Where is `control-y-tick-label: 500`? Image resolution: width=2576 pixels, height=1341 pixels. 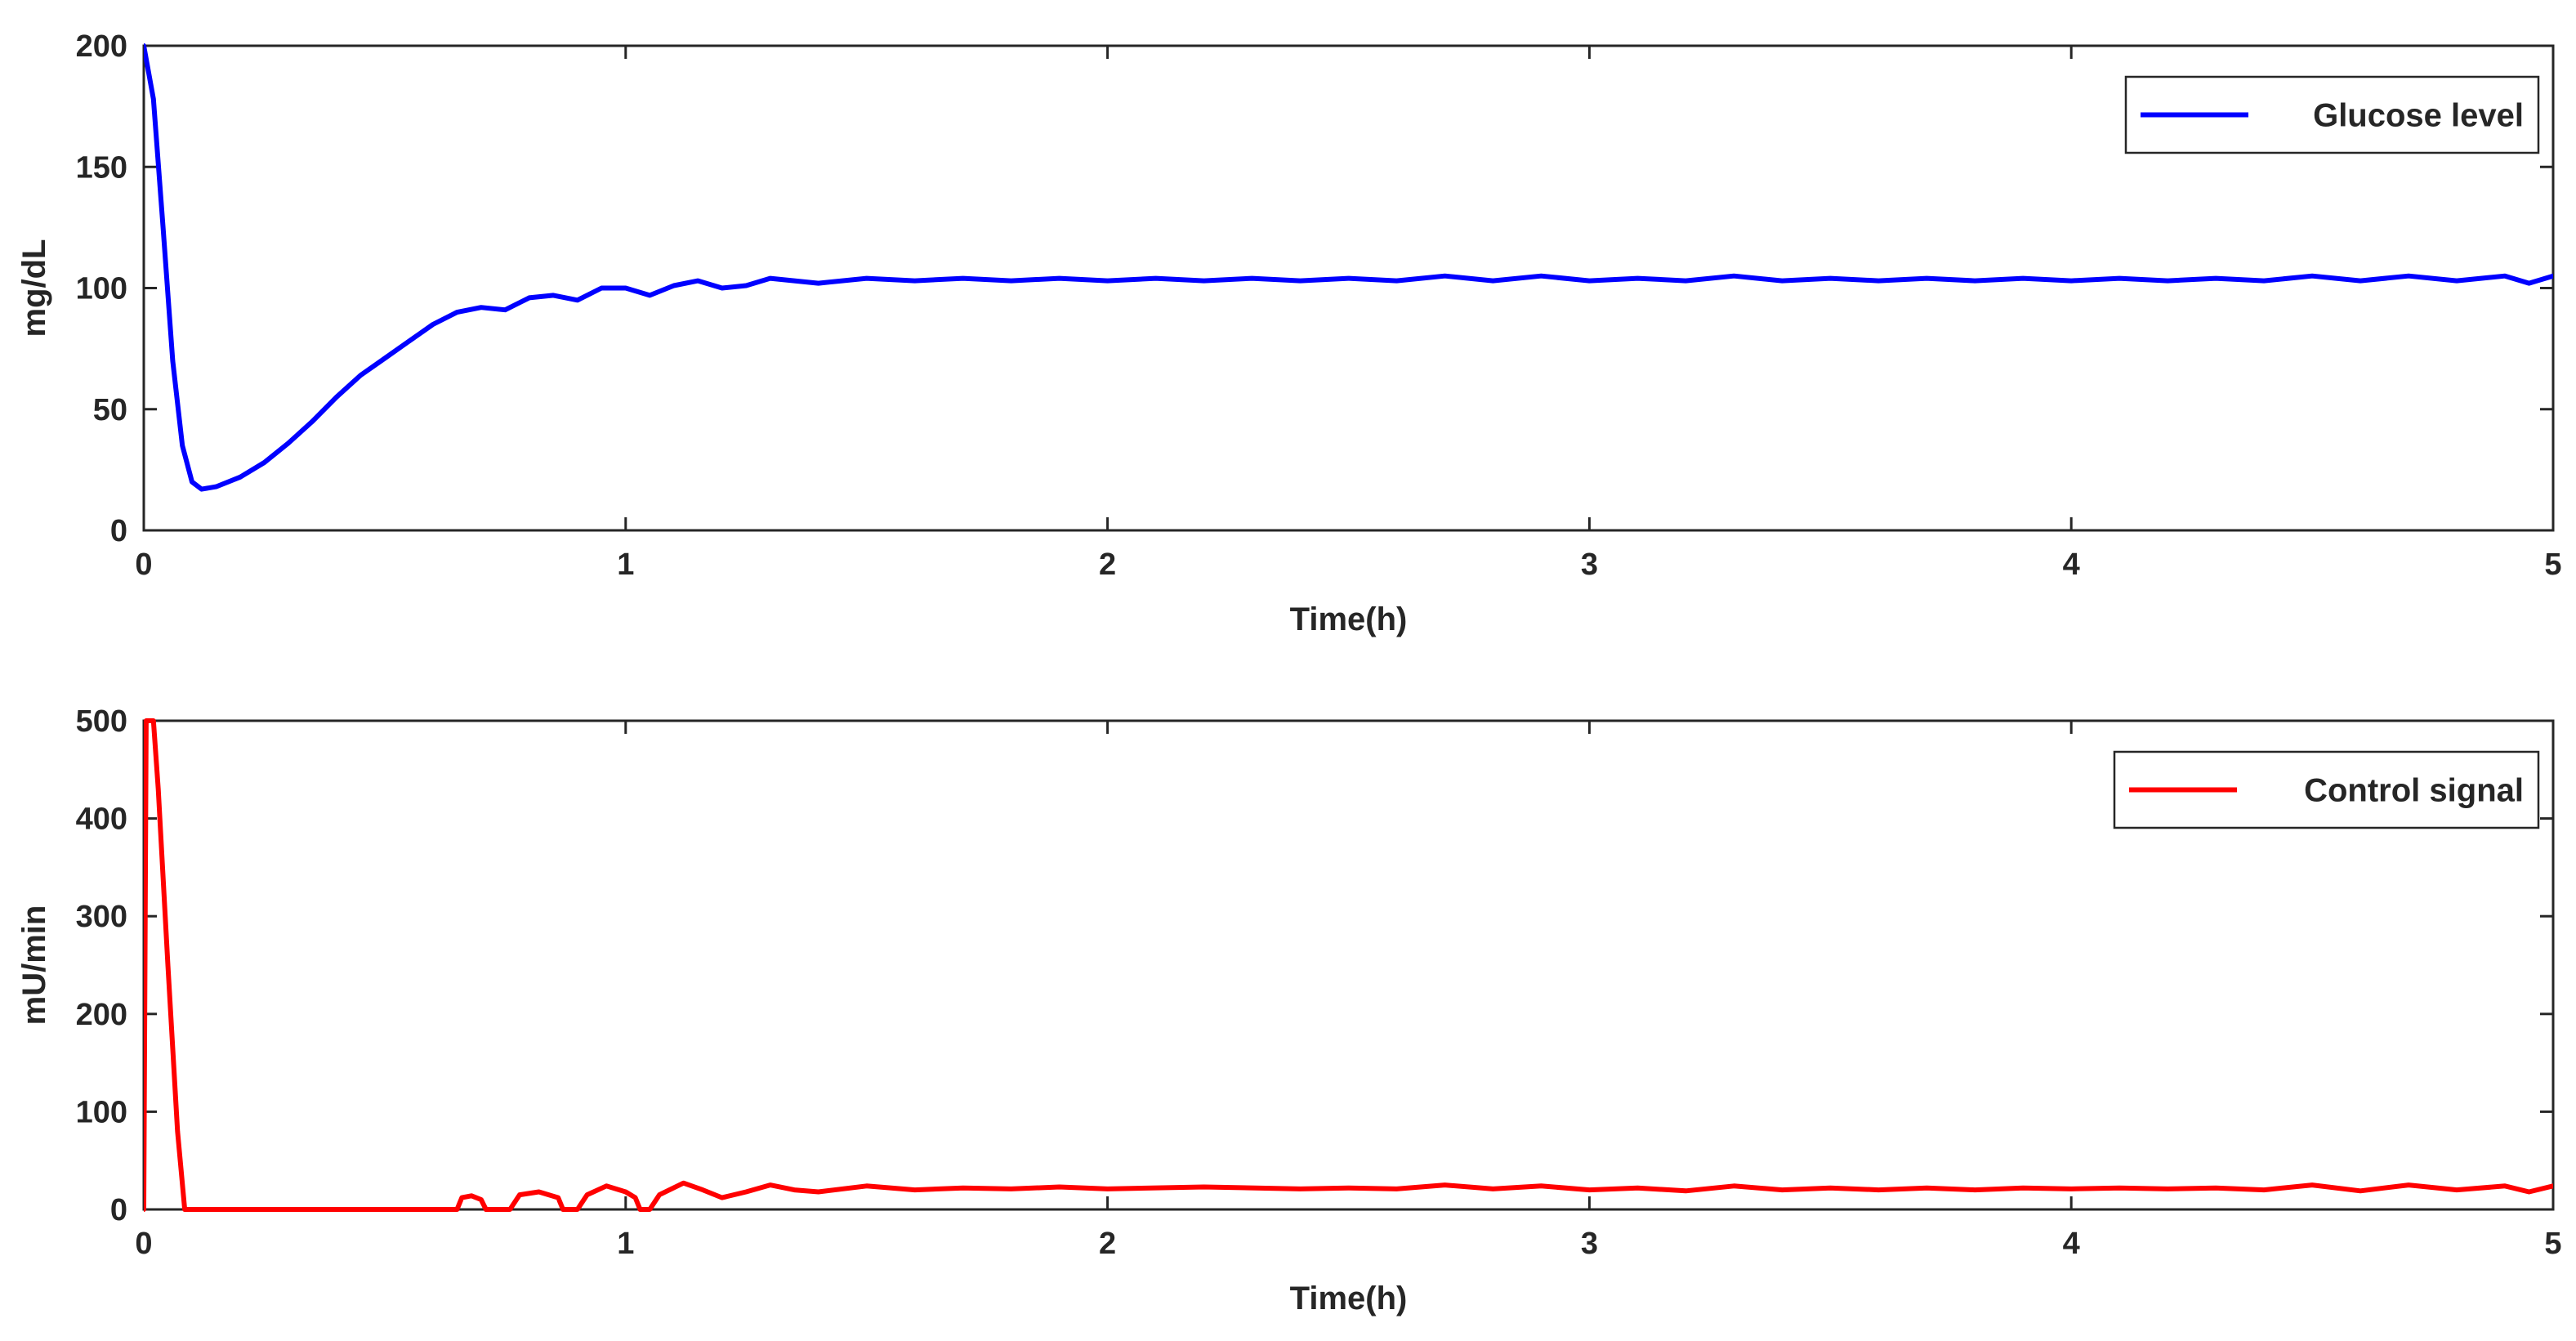
control-y-tick-label: 500 is located at coordinates (102, 721).